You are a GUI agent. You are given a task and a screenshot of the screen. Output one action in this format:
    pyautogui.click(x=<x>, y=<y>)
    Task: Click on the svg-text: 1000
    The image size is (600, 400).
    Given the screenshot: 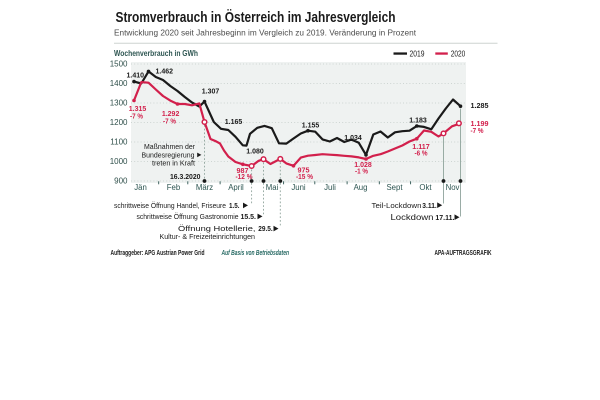 What is the action you would take?
    pyautogui.click(x=119, y=161)
    